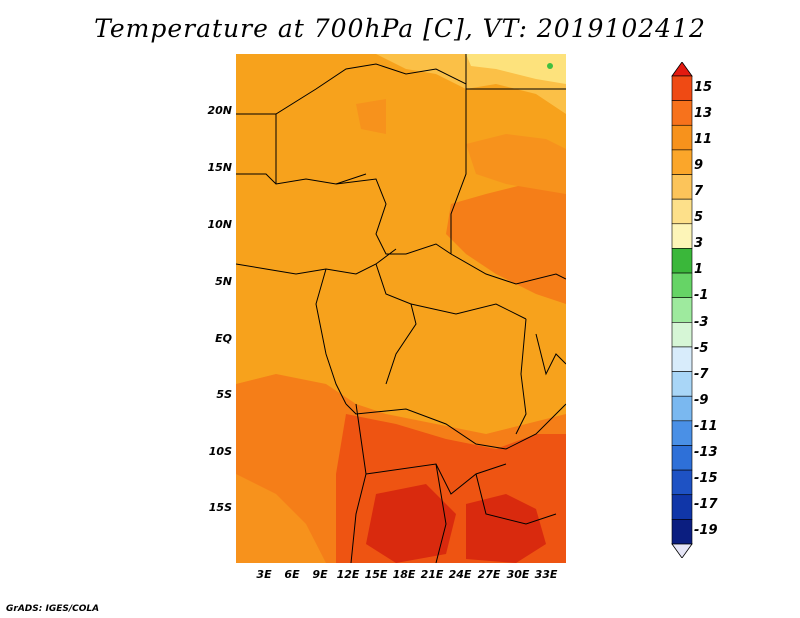  Describe the element at coordinates (699, 166) in the screenshot. I see `colorbar-label: 9` at that location.